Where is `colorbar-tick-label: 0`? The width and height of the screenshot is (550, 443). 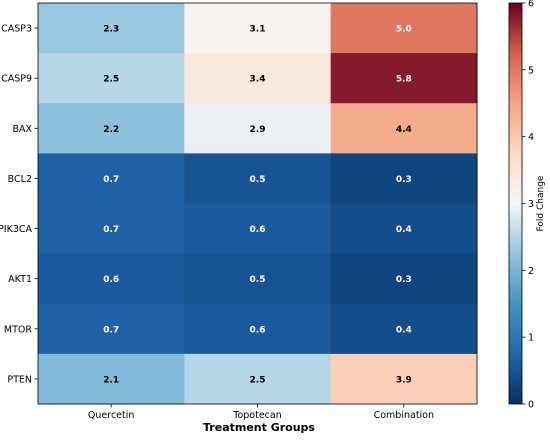
colorbar-tick-label: 0 is located at coordinates (531, 405).